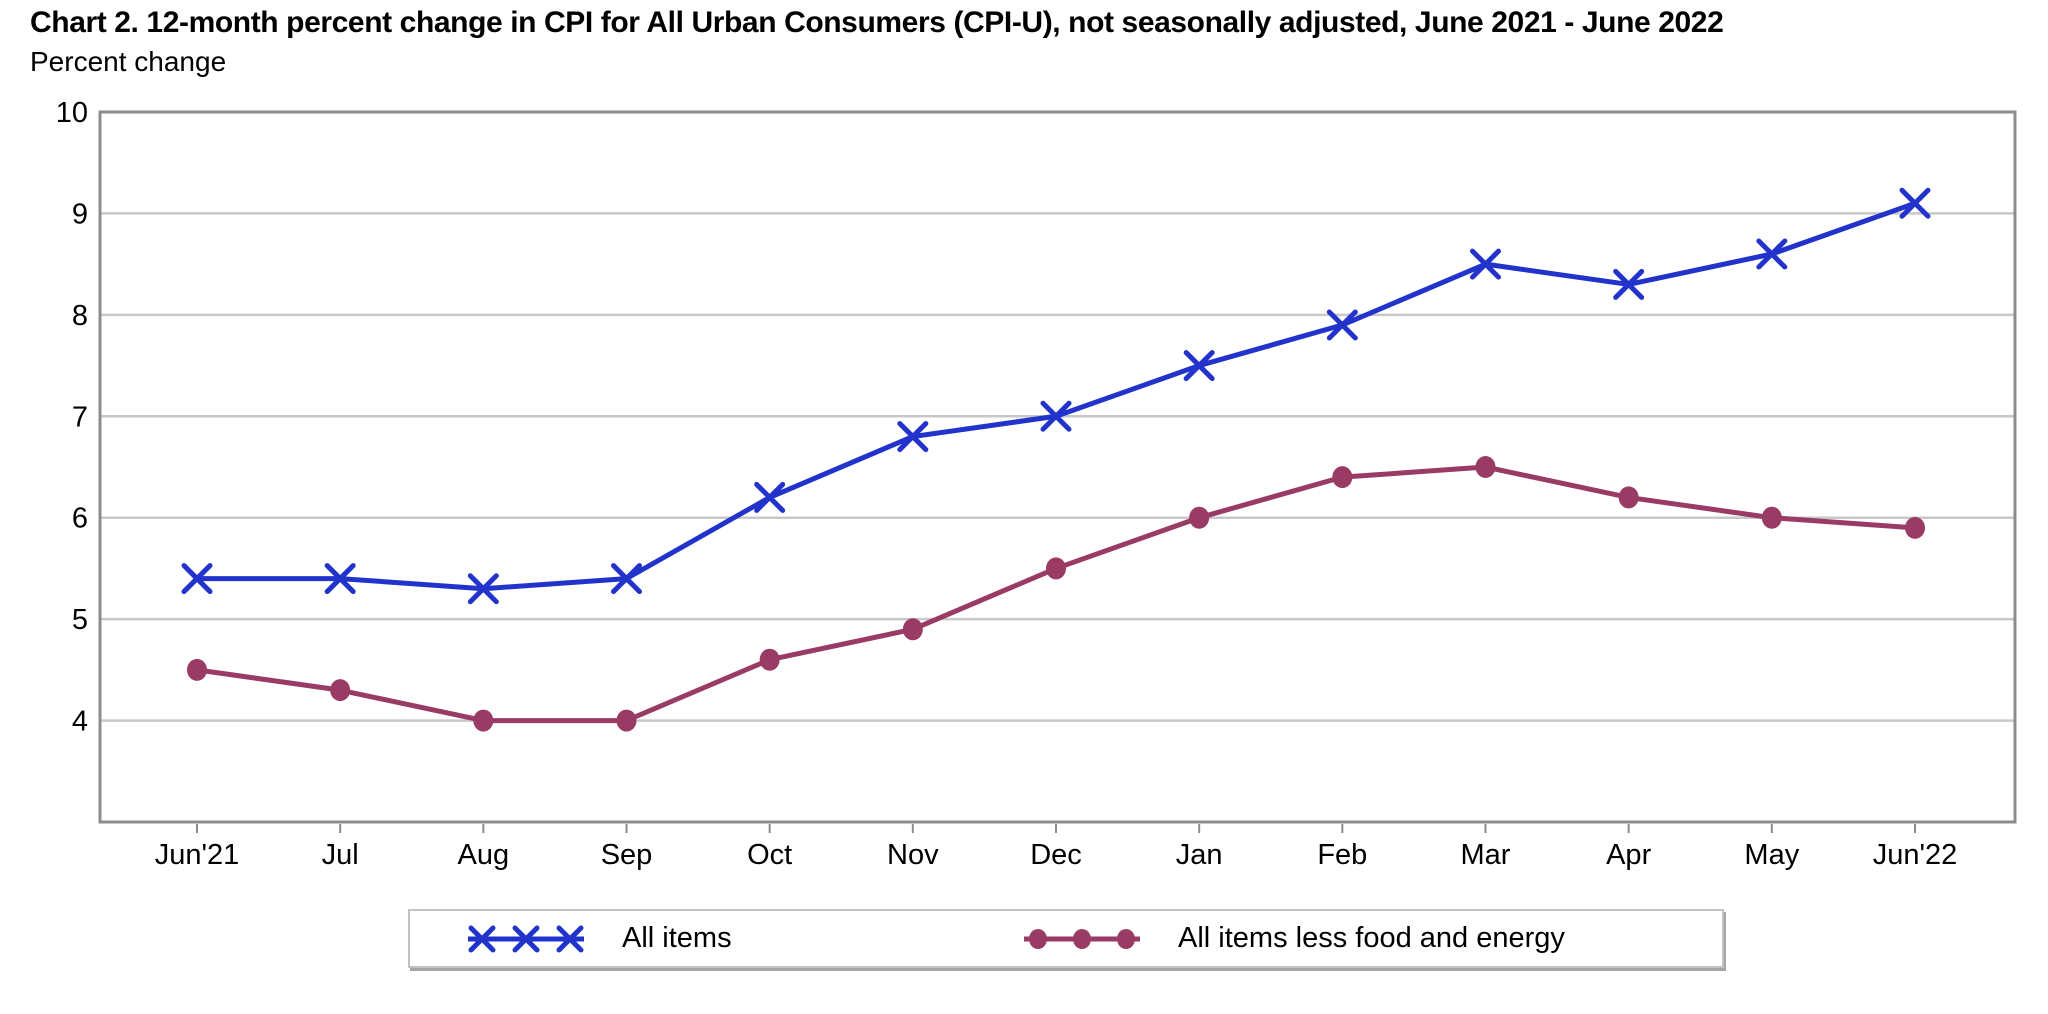 The image size is (2048, 1014). Describe the element at coordinates (80, 722) in the screenshot. I see `y-tick-label: 4` at that location.